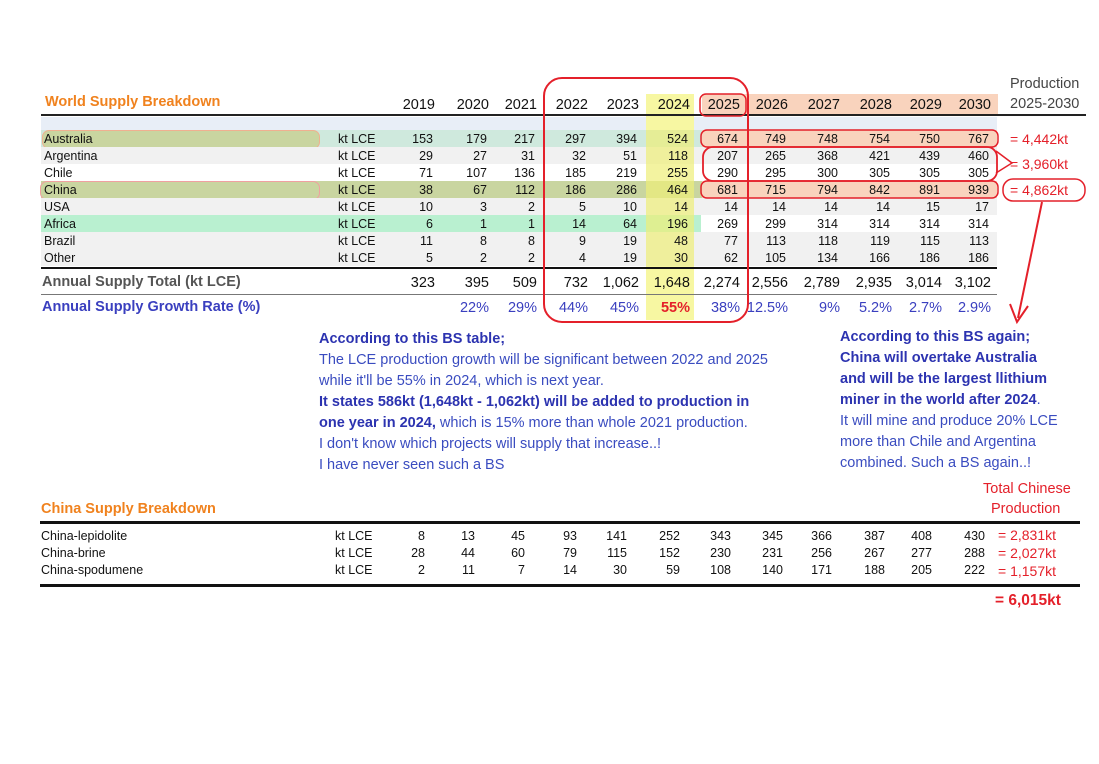 This screenshot has width=1099, height=764. I want to click on china-cell-2023: 115, so click(617, 553).